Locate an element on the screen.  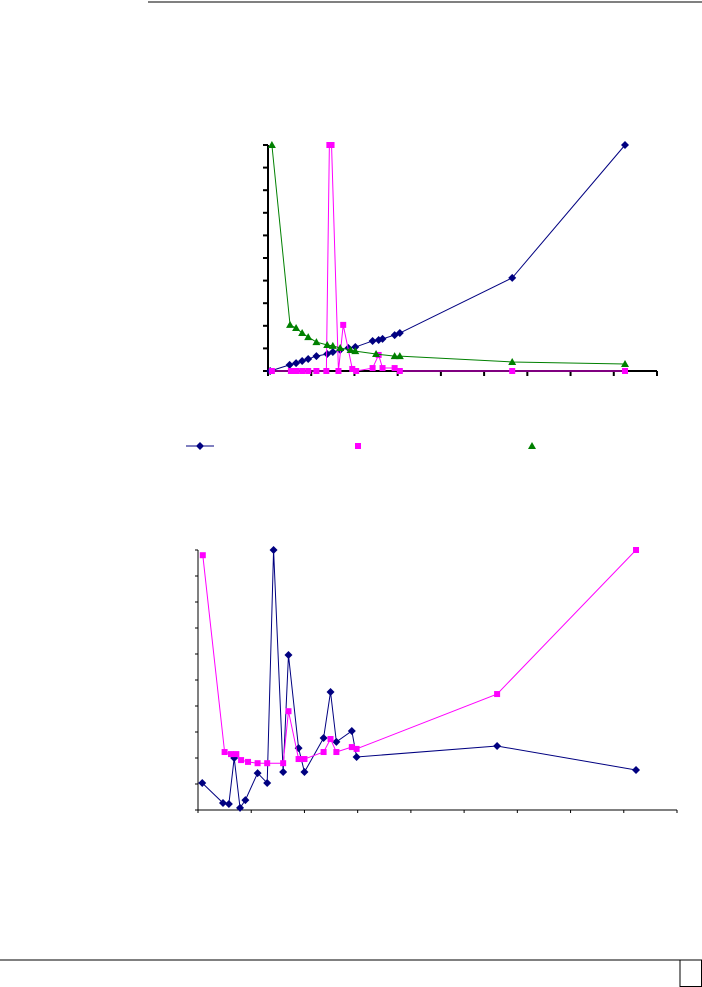
page-number-box is located at coordinates (690, 973).